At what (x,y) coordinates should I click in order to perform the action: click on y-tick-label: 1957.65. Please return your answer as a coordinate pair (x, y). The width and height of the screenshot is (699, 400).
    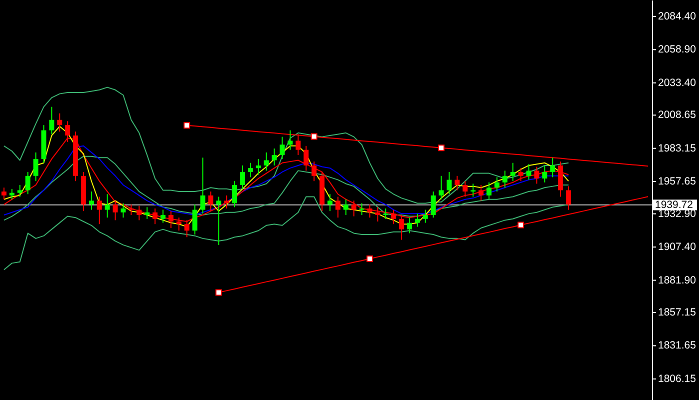
    Looking at the image, I should click on (677, 182).